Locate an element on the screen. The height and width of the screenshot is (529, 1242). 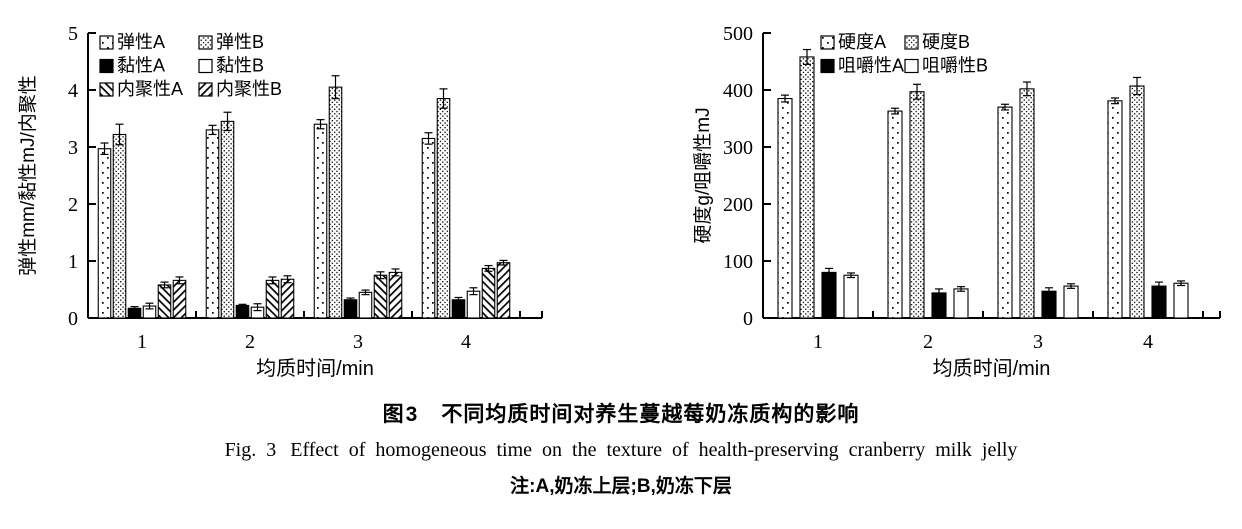
svg-text: 200 is located at coordinates (738, 205).